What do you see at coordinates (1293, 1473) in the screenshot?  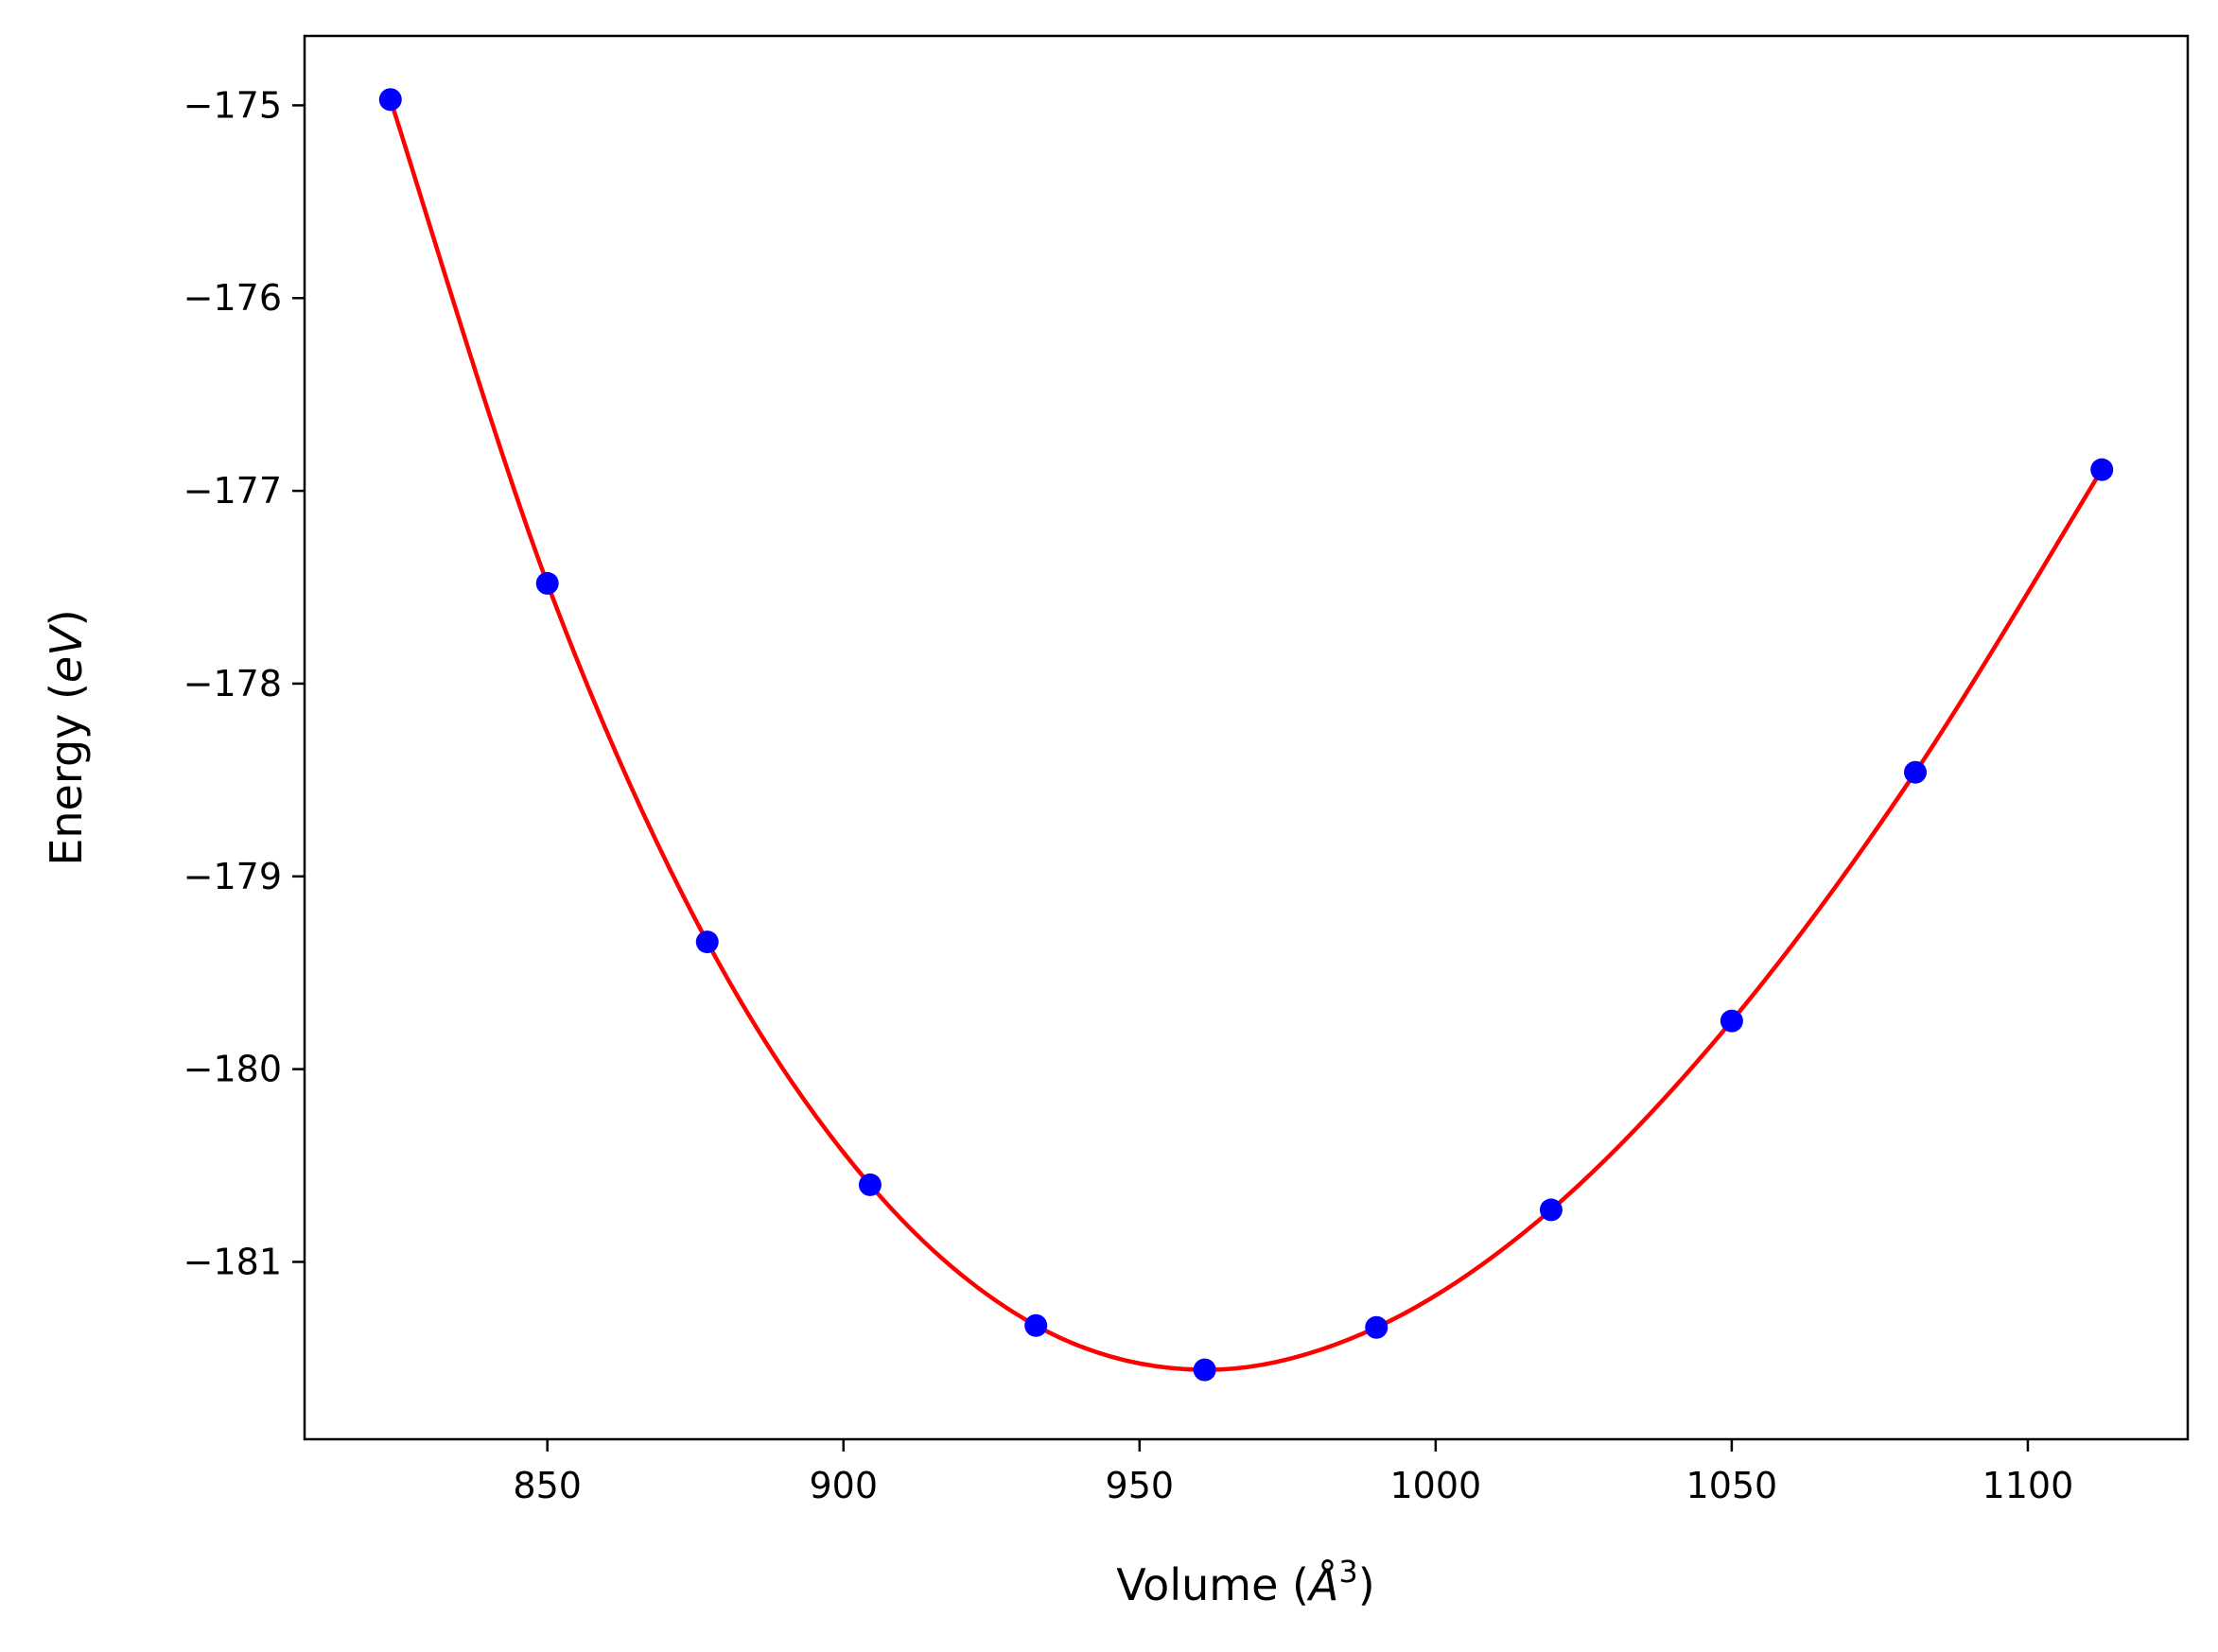 I see `x-axis-ticks: 850 900 950 1000 1050 1100` at bounding box center [1293, 1473].